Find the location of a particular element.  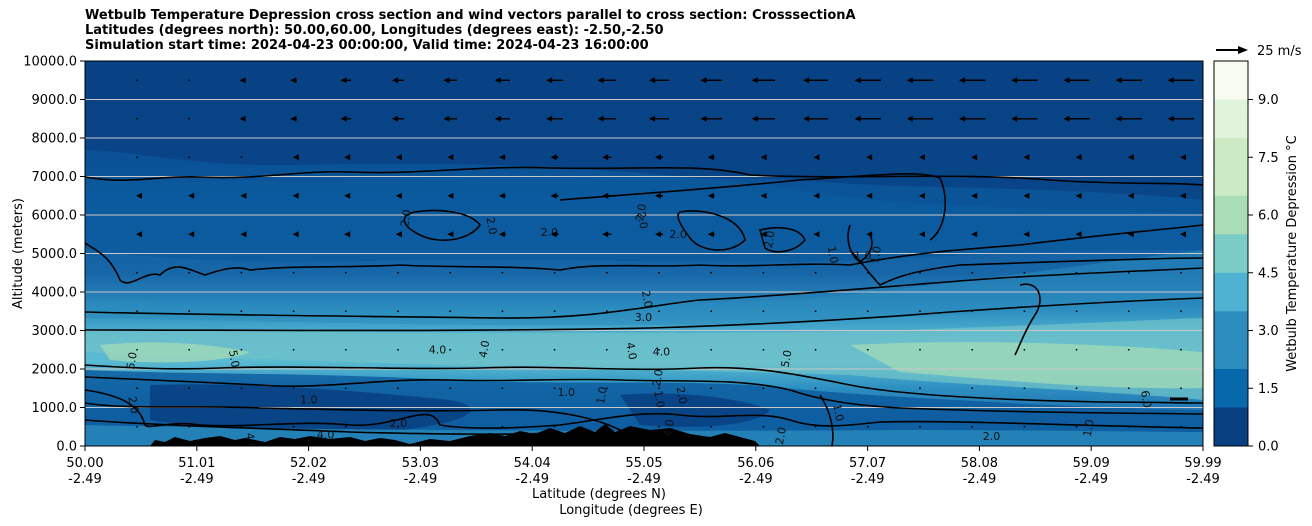

colorbar-tick-label: 6.0 is located at coordinates (1268, 216).